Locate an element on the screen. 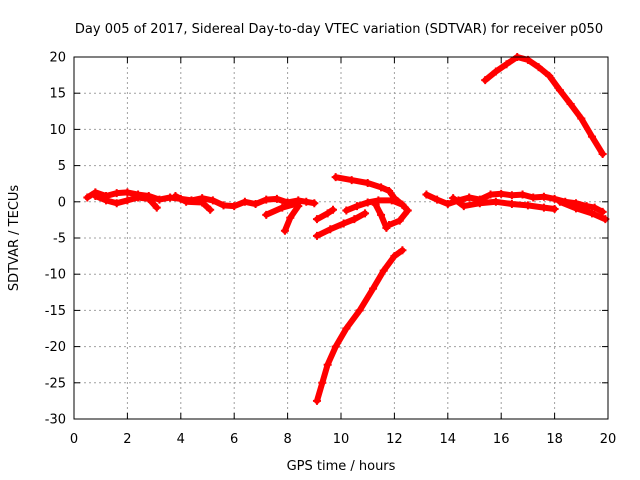  x-tick-label: 16 is located at coordinates (501, 439).